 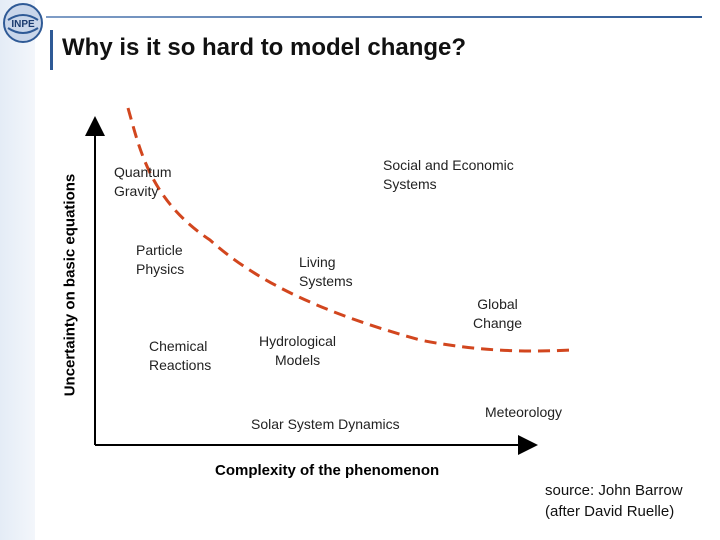 I want to click on svg-text: INPE, so click(x=23, y=24).